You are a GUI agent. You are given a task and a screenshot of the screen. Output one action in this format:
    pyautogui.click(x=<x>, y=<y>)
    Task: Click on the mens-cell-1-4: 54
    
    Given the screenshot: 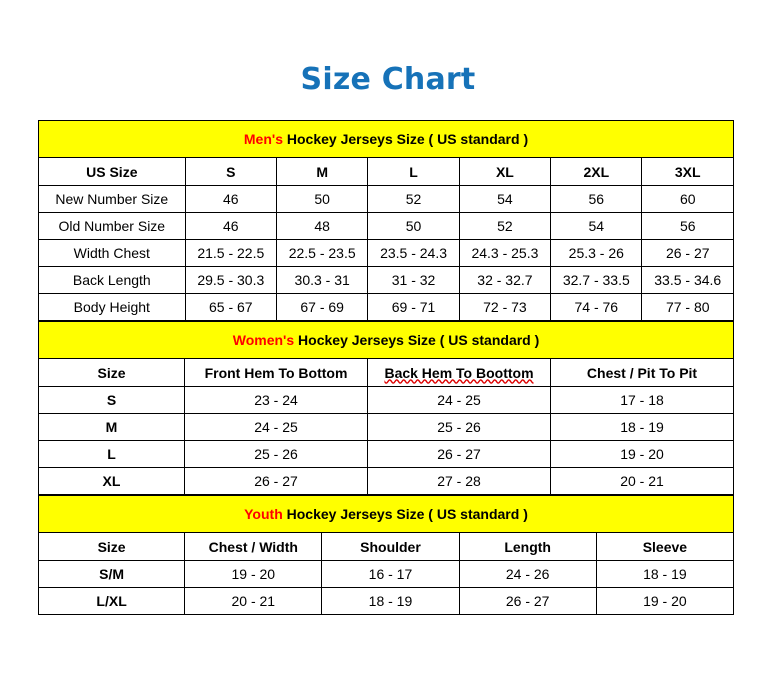 What is the action you would take?
    pyautogui.click(x=596, y=226)
    